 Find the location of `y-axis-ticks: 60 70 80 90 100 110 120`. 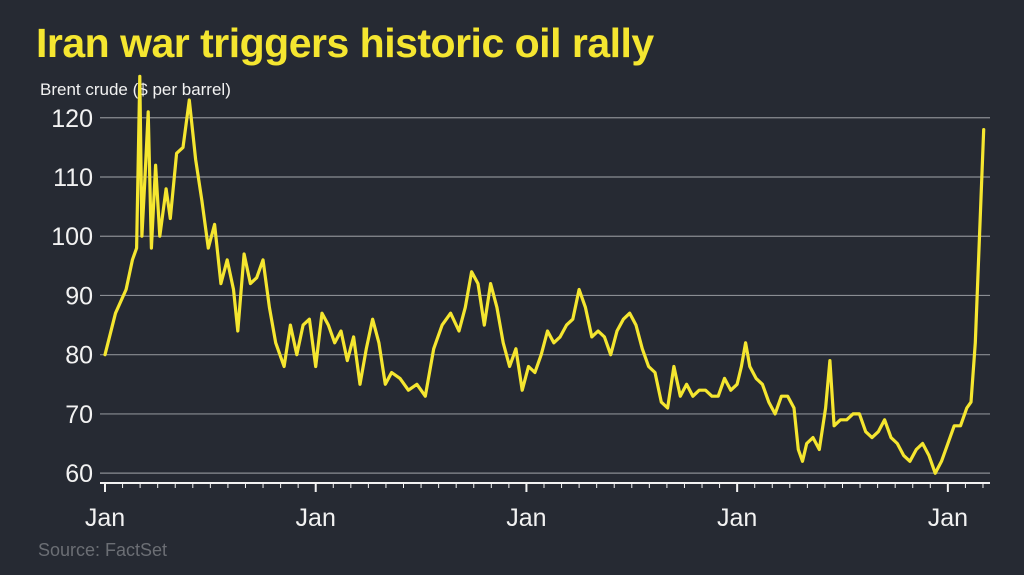

y-axis-ticks: 60 70 80 90 100 110 120 is located at coordinates (72, 296).